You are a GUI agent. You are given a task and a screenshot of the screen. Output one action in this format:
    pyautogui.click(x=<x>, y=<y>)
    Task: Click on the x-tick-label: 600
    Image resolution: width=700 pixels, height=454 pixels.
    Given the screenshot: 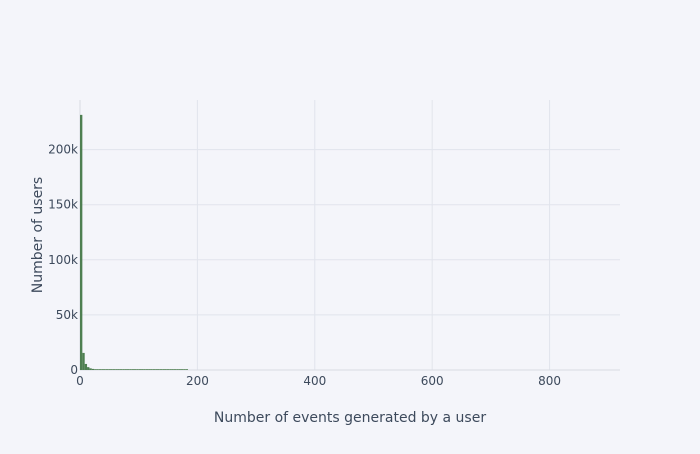 What is the action you would take?
    pyautogui.click(x=432, y=381)
    